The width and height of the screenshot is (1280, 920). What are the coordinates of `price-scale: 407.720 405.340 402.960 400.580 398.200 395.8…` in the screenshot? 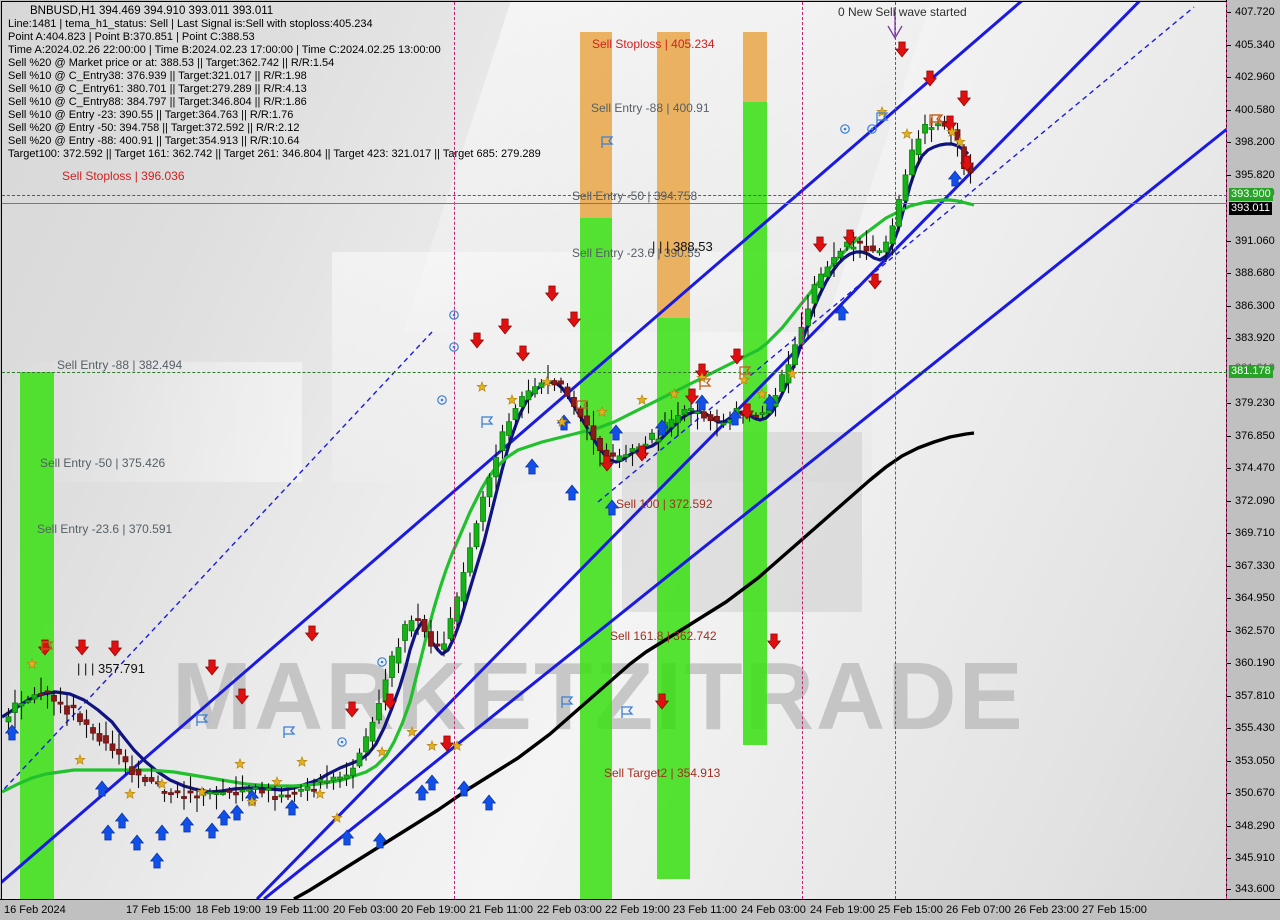 It's located at (1253, 449).